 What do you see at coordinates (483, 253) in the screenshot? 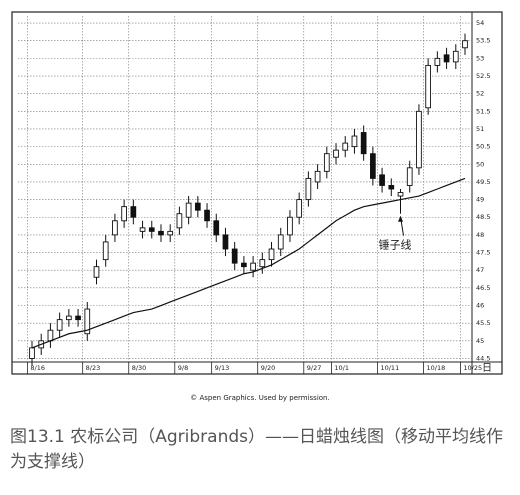
I see `y-tick-label: 47.5` at bounding box center [483, 253].